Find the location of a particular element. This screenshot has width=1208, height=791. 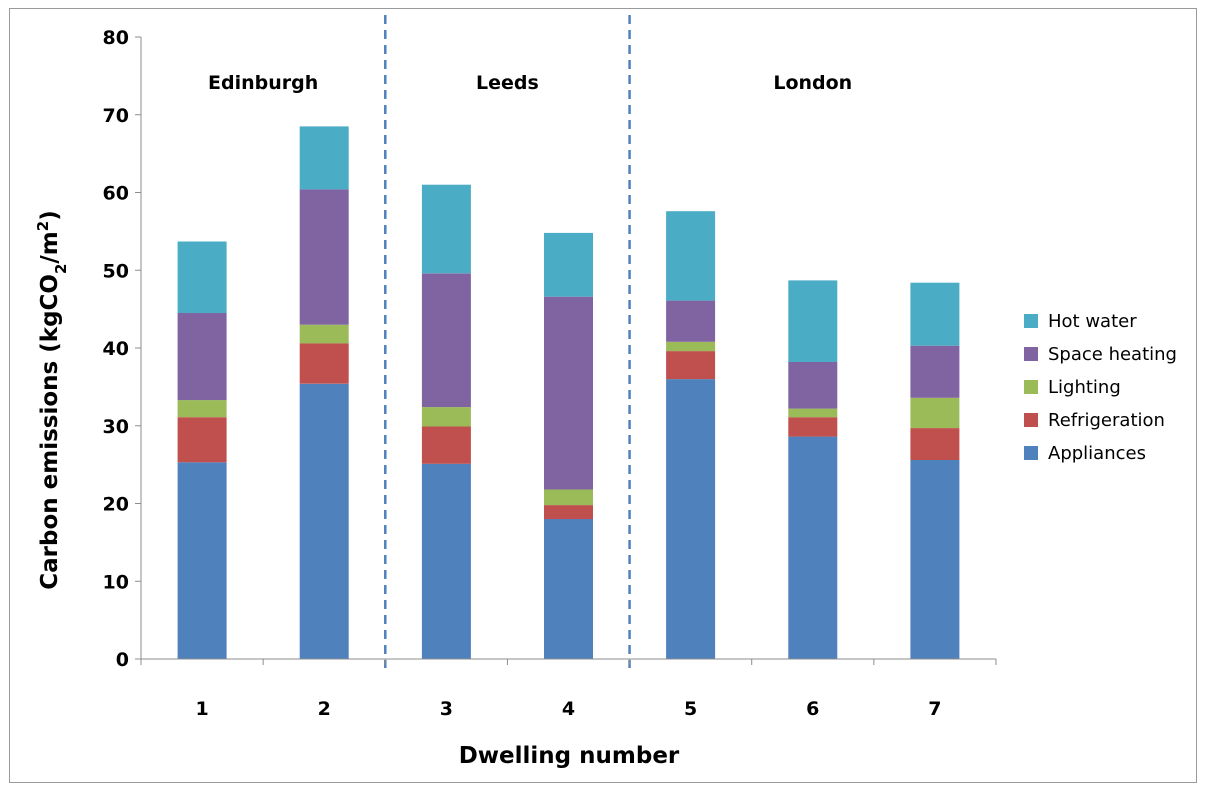

y-tick-label: 70 is located at coordinates (116, 116).